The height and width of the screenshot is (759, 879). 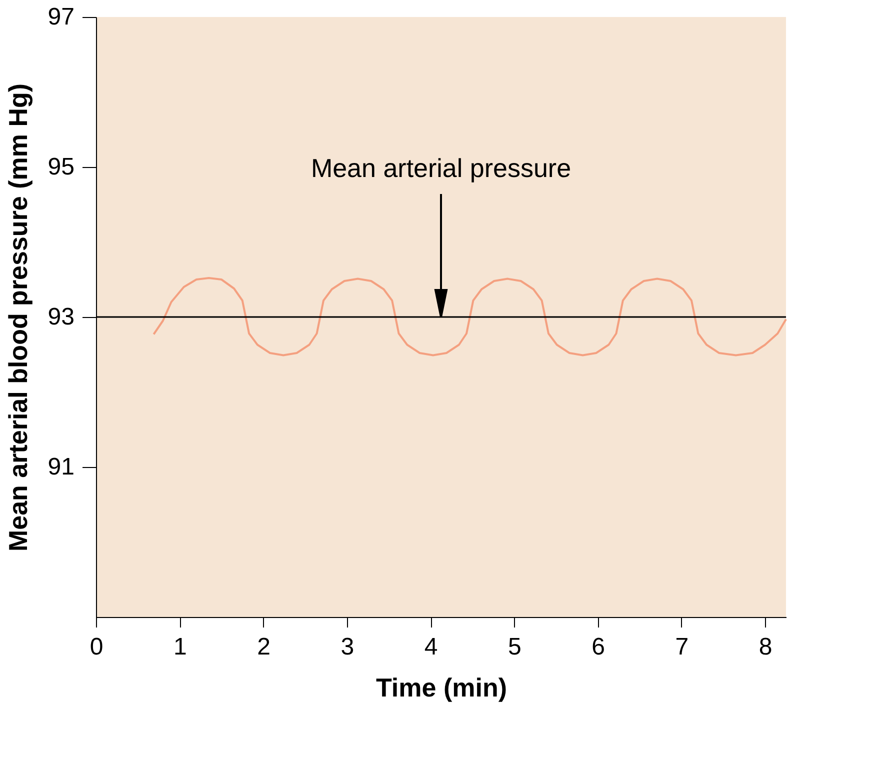 What do you see at coordinates (61, 317) in the screenshot?
I see `y-tick-label: 93` at bounding box center [61, 317].